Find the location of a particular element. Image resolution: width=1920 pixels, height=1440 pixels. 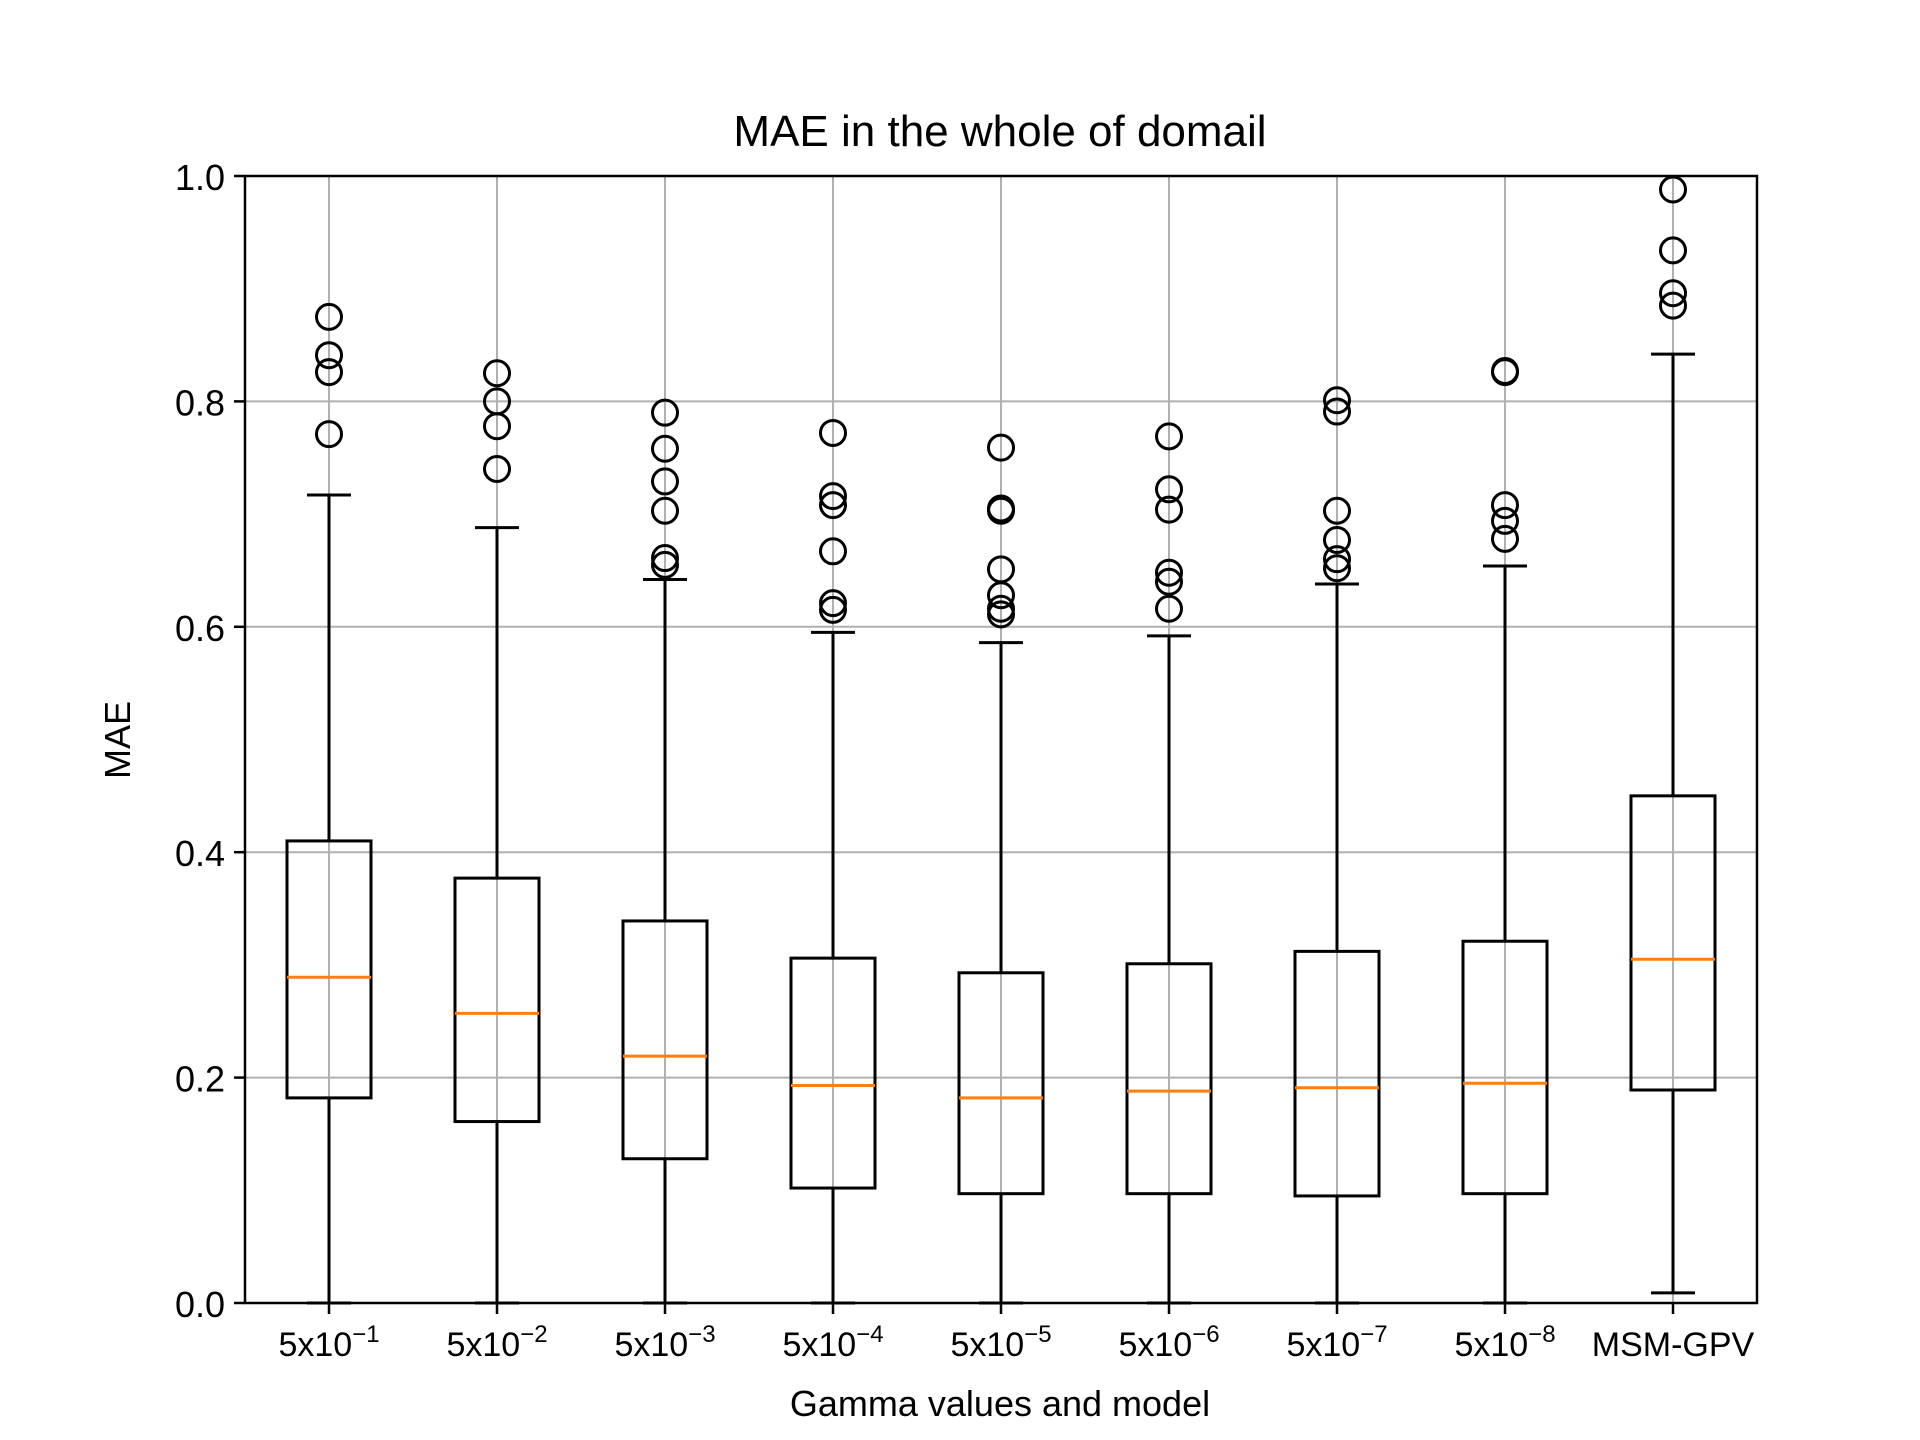

x-tick-label: 5x10⁻⁴ is located at coordinates (832, 1342).